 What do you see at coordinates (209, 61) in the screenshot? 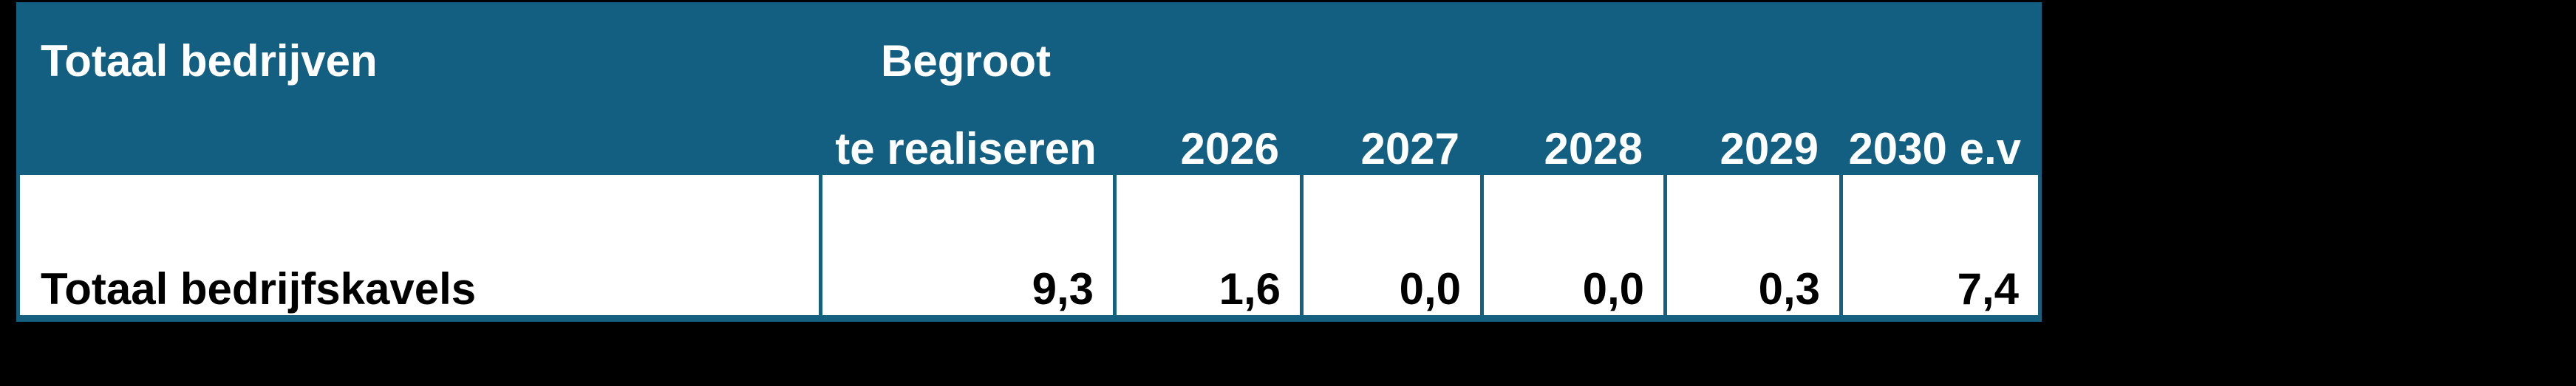
I see `table-title: Totaal bedrijven` at bounding box center [209, 61].